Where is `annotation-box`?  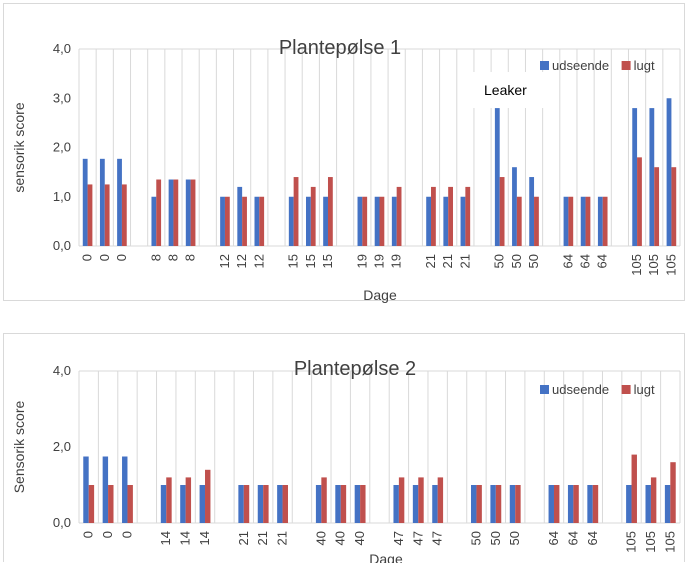
annotation-box is located at coordinates (511, 90).